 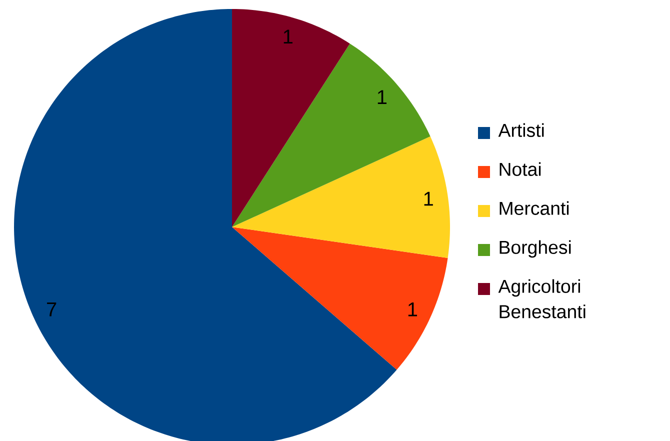 I want to click on legend-label: Artisti, so click(x=521, y=130).